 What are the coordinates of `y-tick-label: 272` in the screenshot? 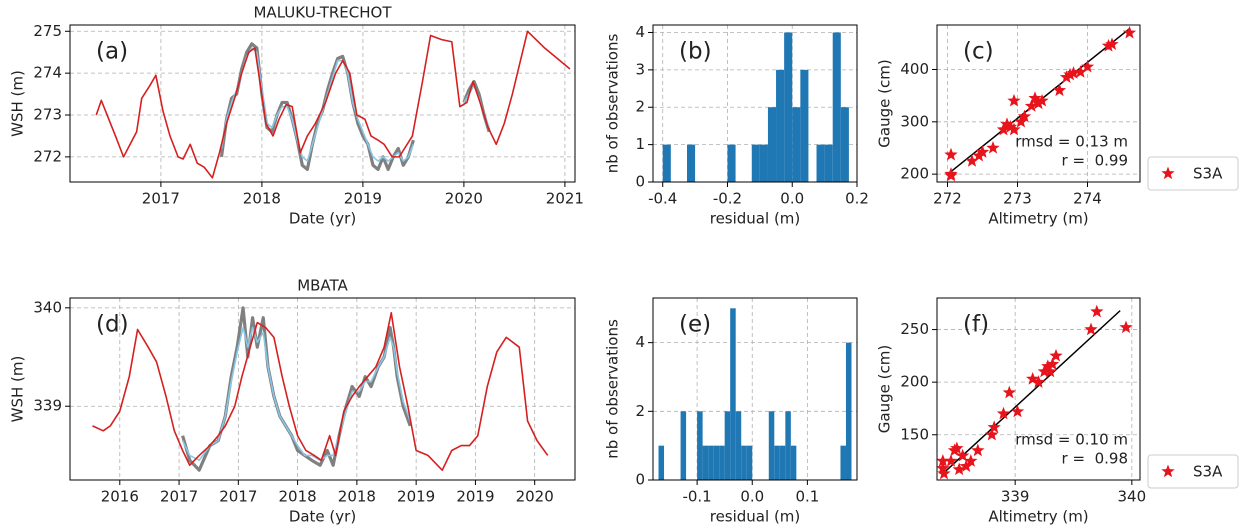 It's located at (47, 156).